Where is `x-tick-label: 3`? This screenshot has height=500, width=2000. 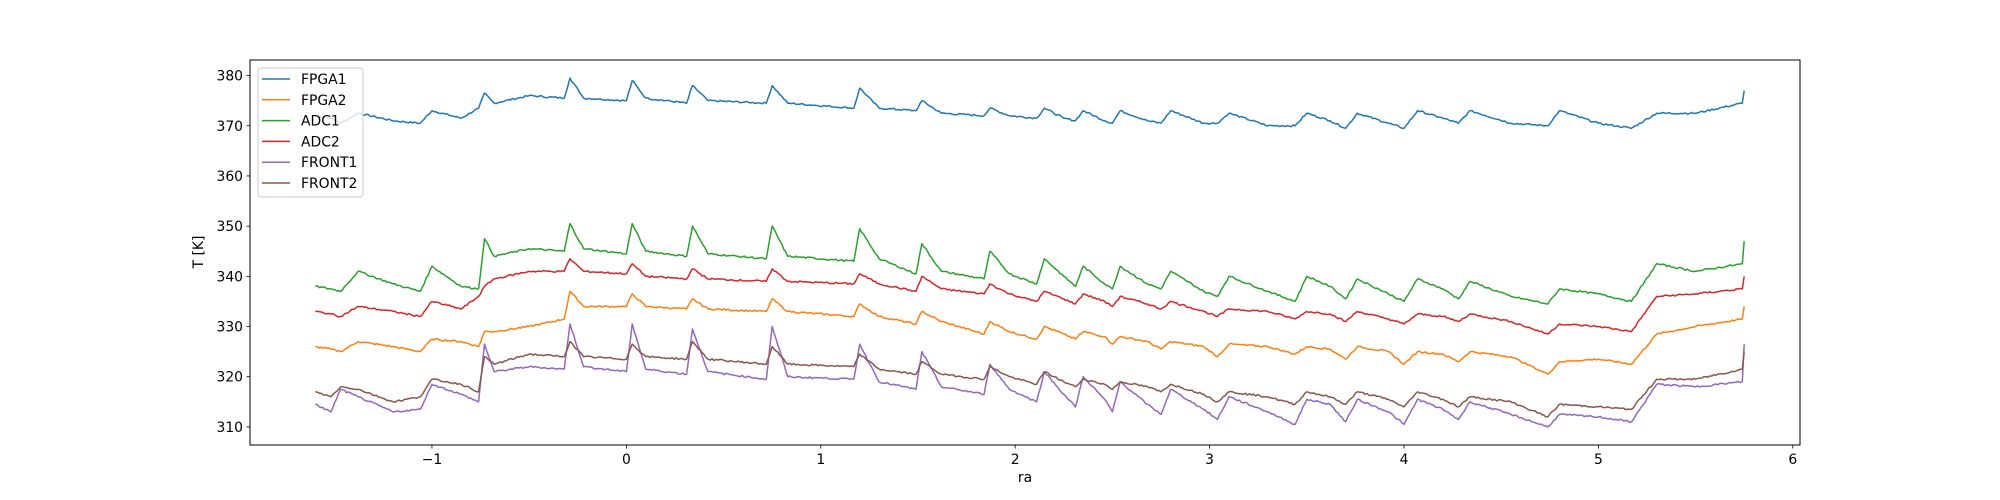 x-tick-label: 3 is located at coordinates (1209, 460).